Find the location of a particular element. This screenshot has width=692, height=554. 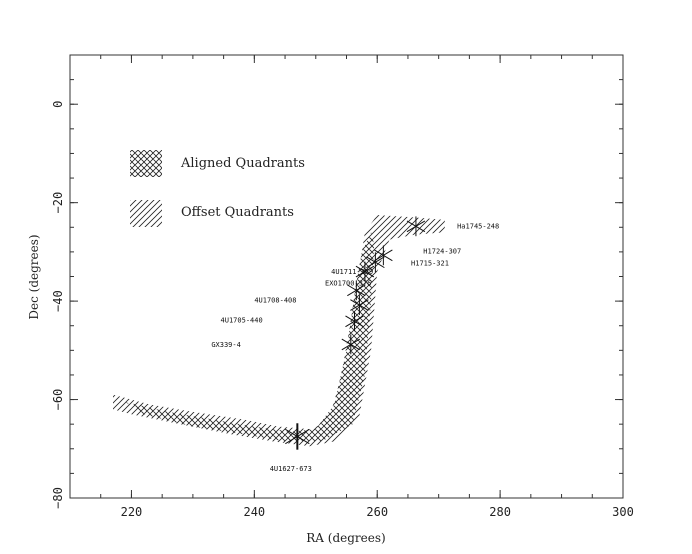

y-tick-label: 0 is located at coordinates (58, 104).